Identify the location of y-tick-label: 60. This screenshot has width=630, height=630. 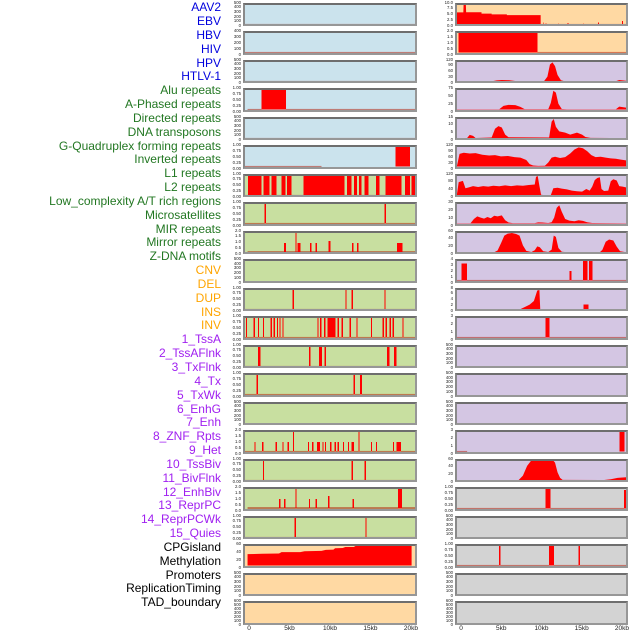
(450, 458).